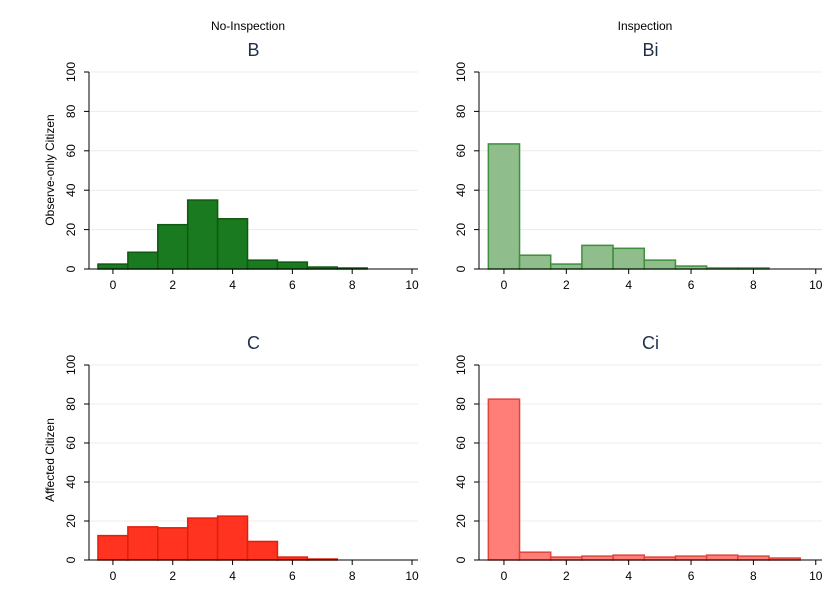 This screenshot has height=611, width=837. What do you see at coordinates (461, 111) in the screenshot?
I see `y-tick-label-bi-80: 80` at bounding box center [461, 111].